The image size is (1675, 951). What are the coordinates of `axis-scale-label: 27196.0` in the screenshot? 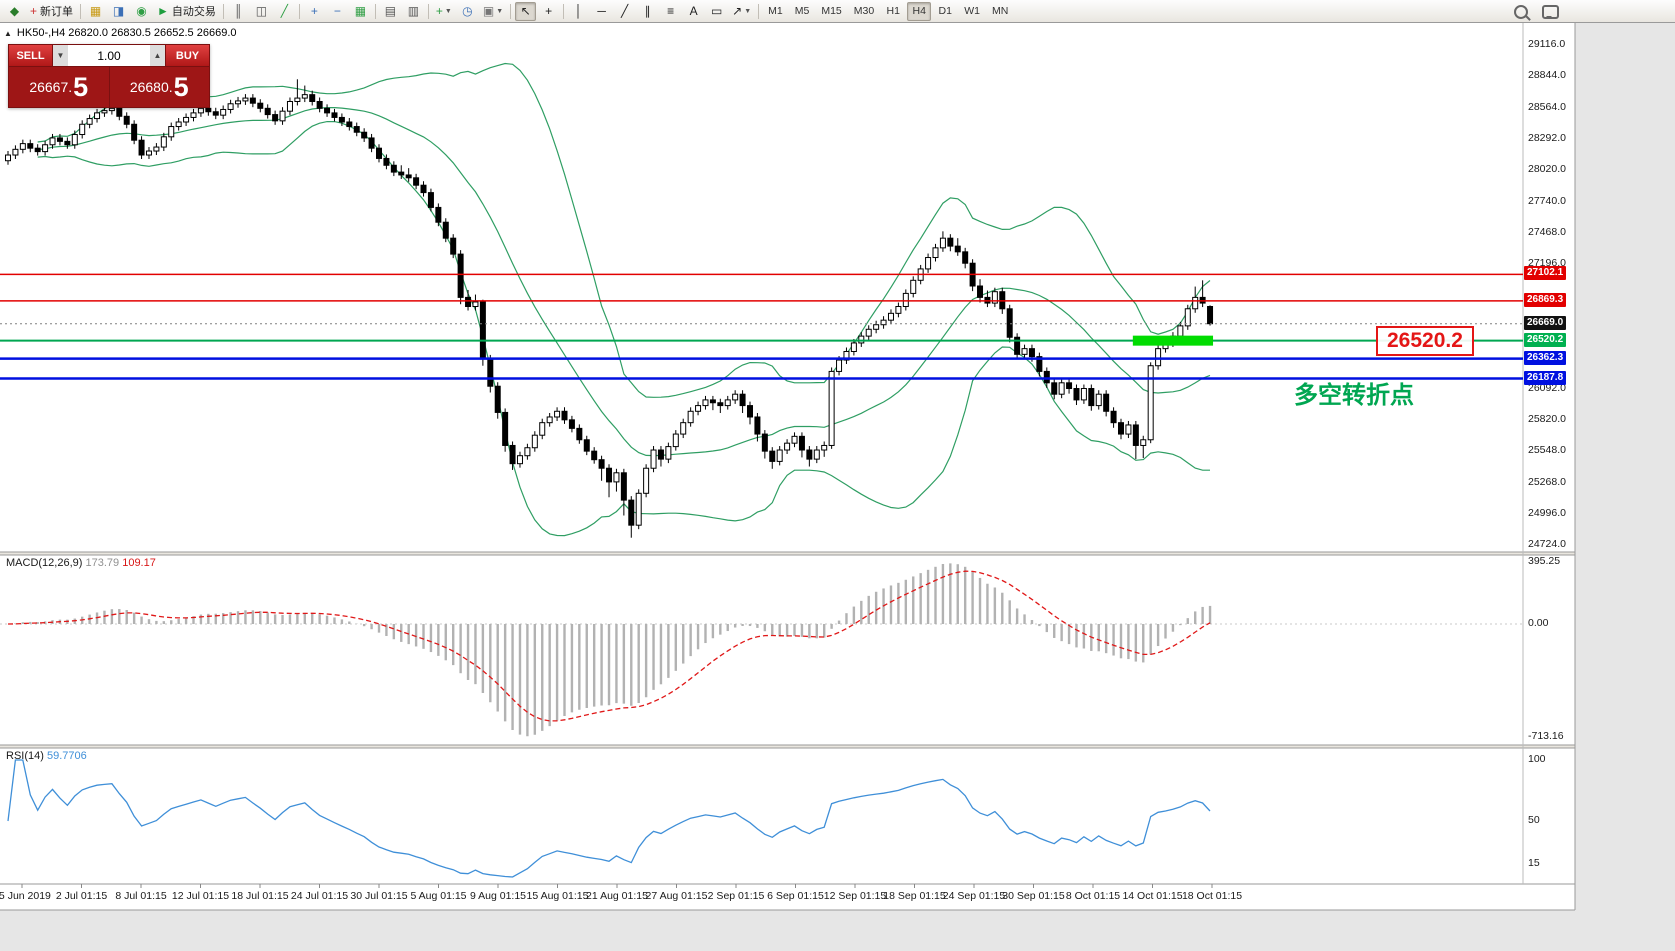 It's located at (1547, 262).